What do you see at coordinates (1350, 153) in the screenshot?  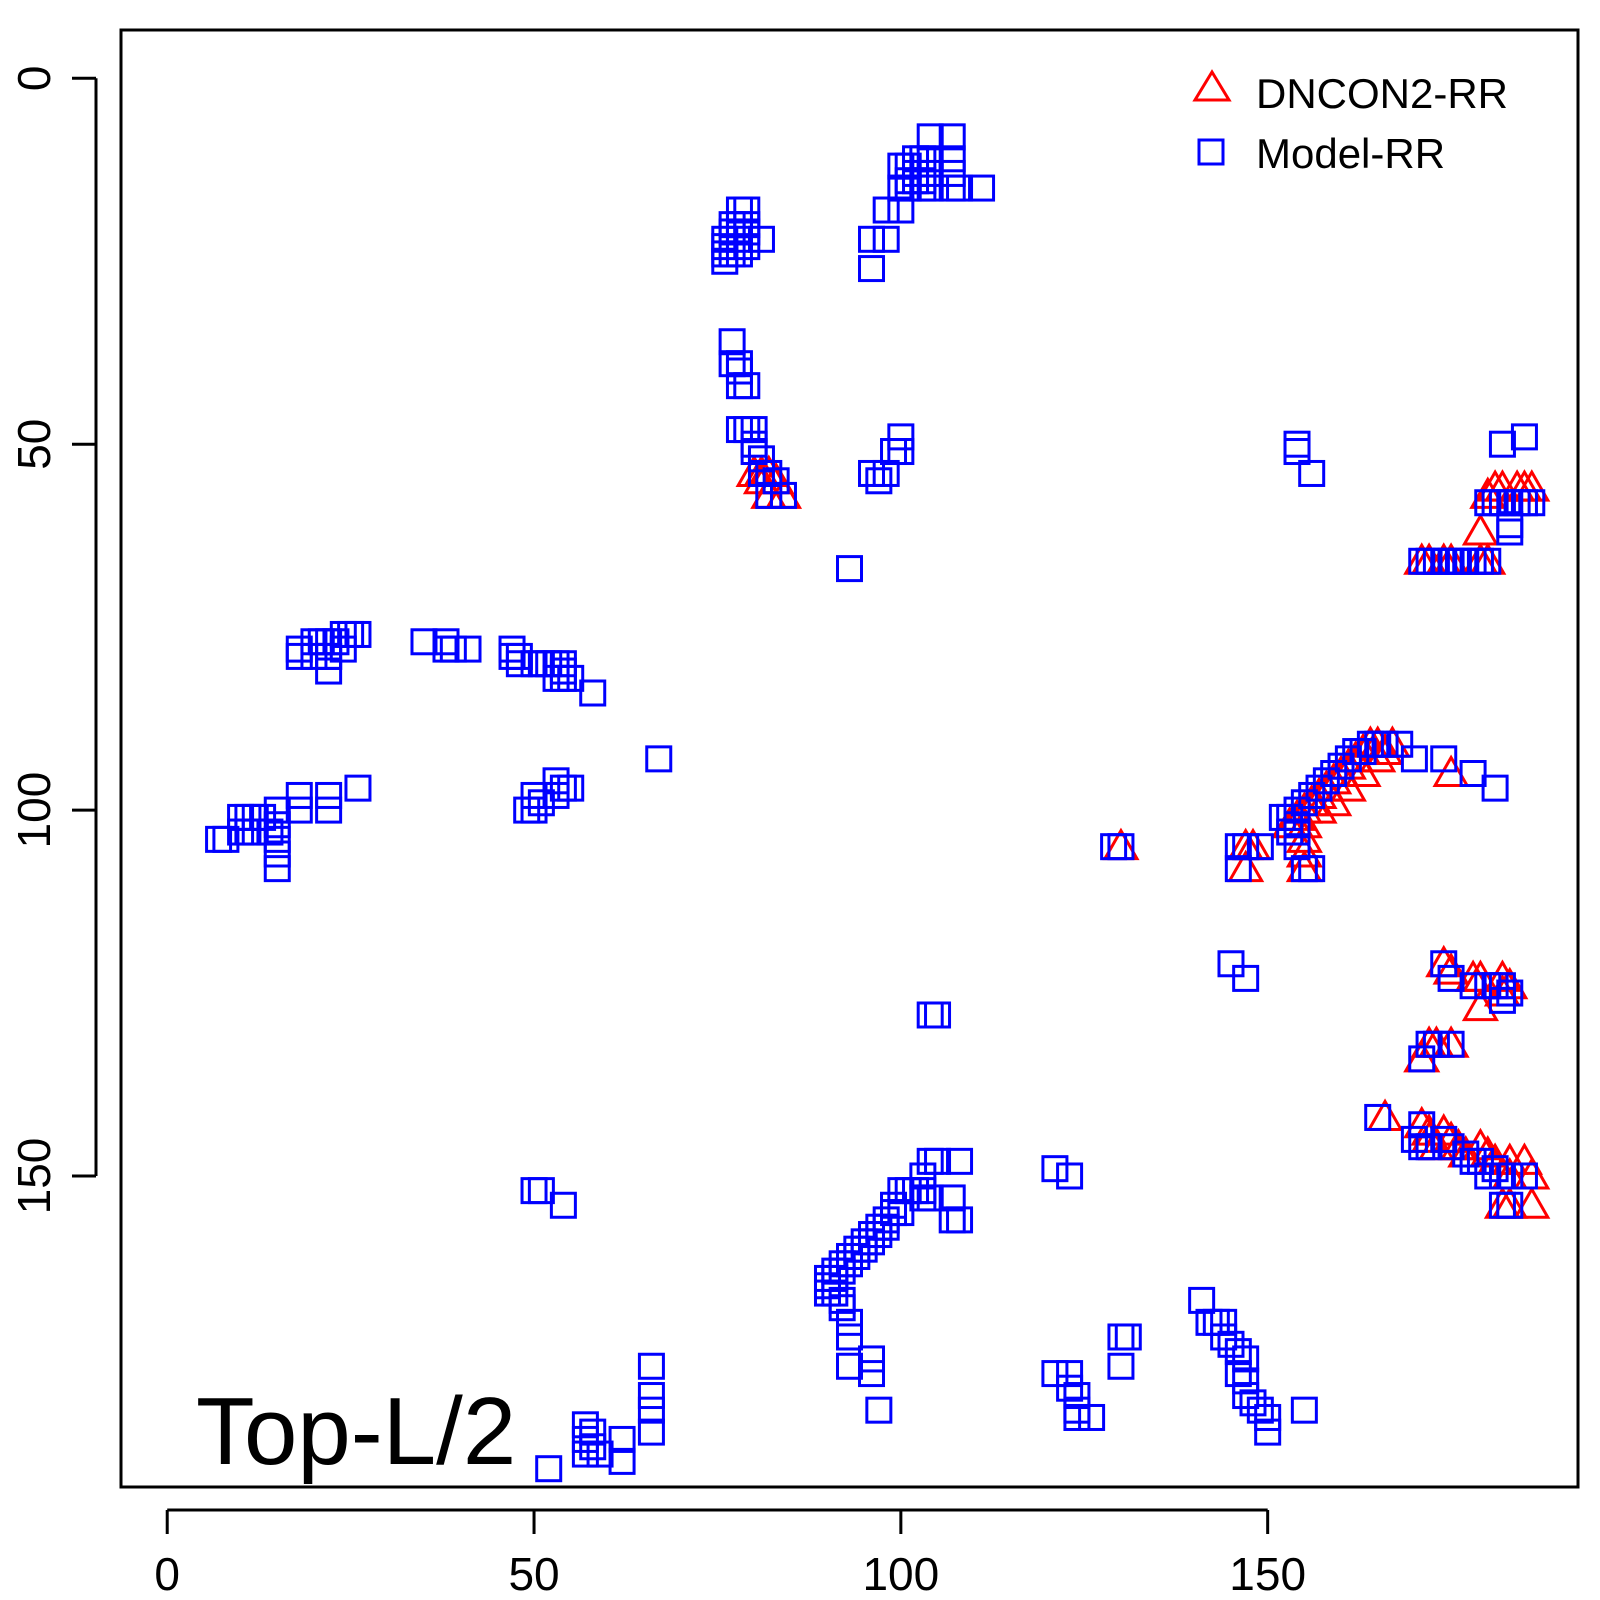 I see `legend-label-model: Model-RR` at bounding box center [1350, 153].